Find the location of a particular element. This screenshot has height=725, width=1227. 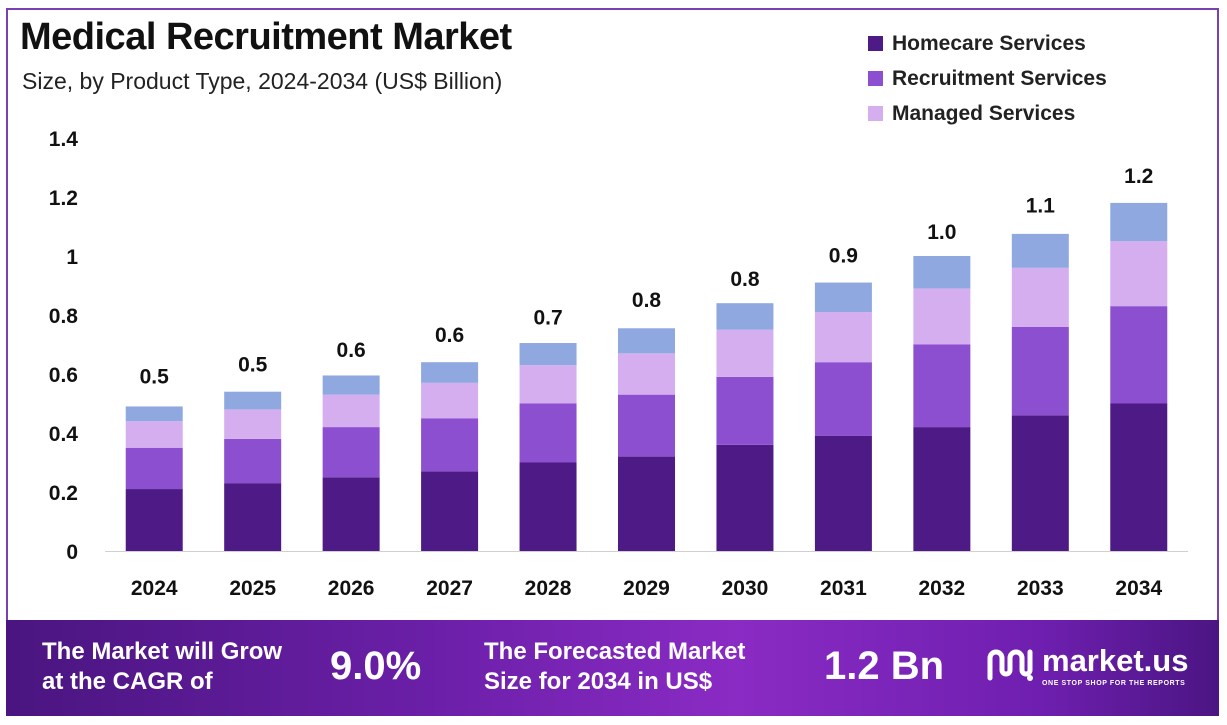

x-tick-label: 2026 is located at coordinates (351, 588).